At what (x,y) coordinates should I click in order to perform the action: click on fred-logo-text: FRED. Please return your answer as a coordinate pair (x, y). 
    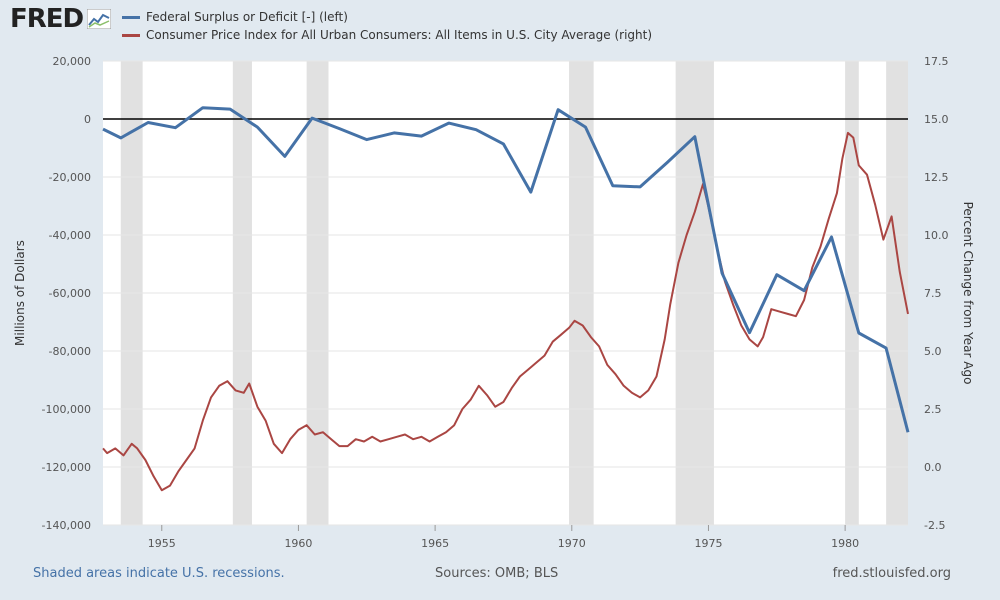
    Looking at the image, I should click on (47, 19).